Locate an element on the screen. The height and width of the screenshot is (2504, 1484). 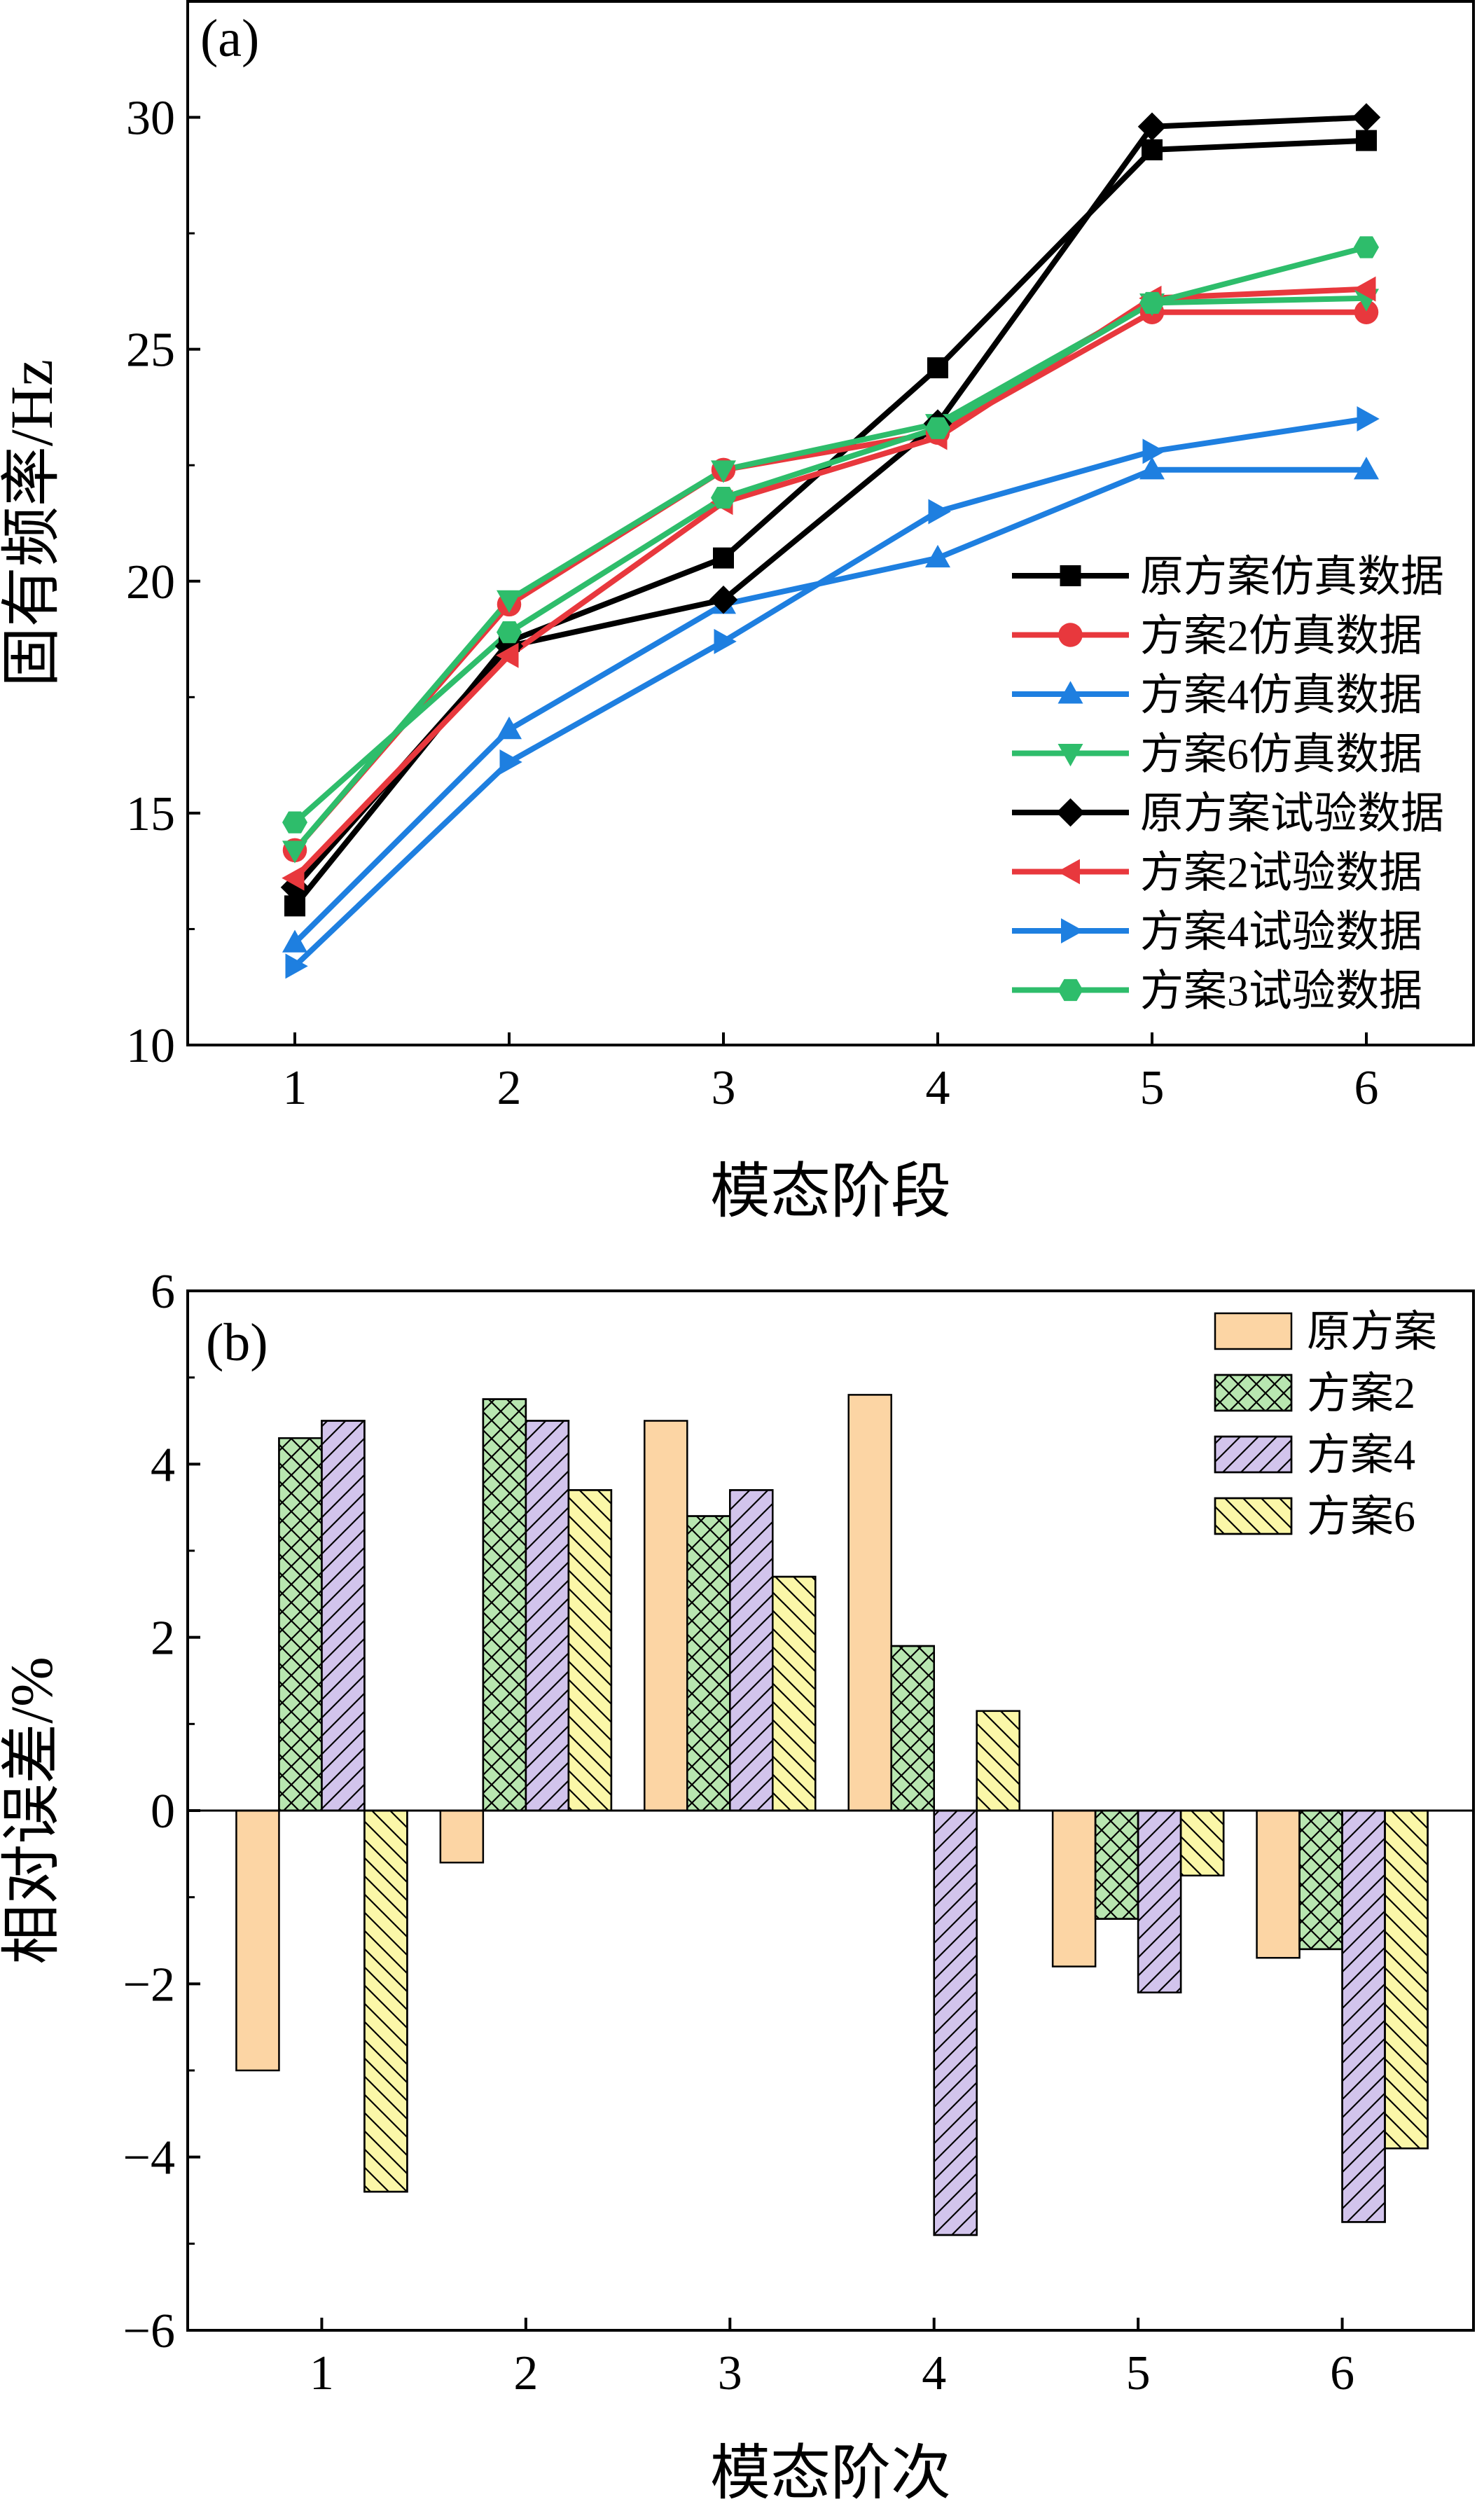
panel-b-x-tick-label: 6 is located at coordinates (1342, 2373).